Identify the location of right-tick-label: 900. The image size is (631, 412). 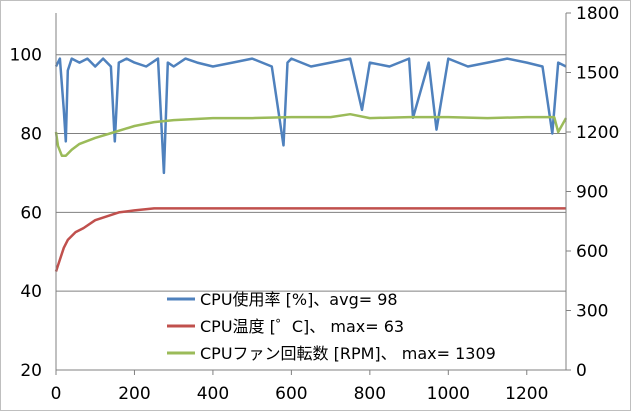
(592, 193).